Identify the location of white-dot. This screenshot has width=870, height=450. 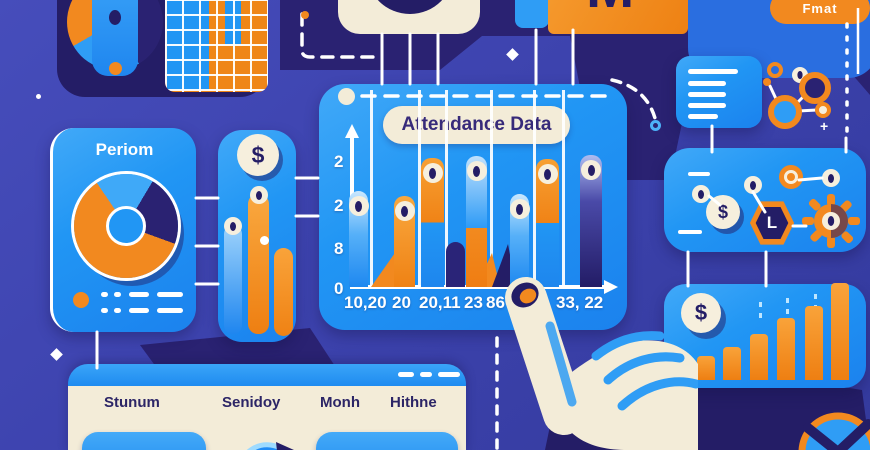
(38, 96).